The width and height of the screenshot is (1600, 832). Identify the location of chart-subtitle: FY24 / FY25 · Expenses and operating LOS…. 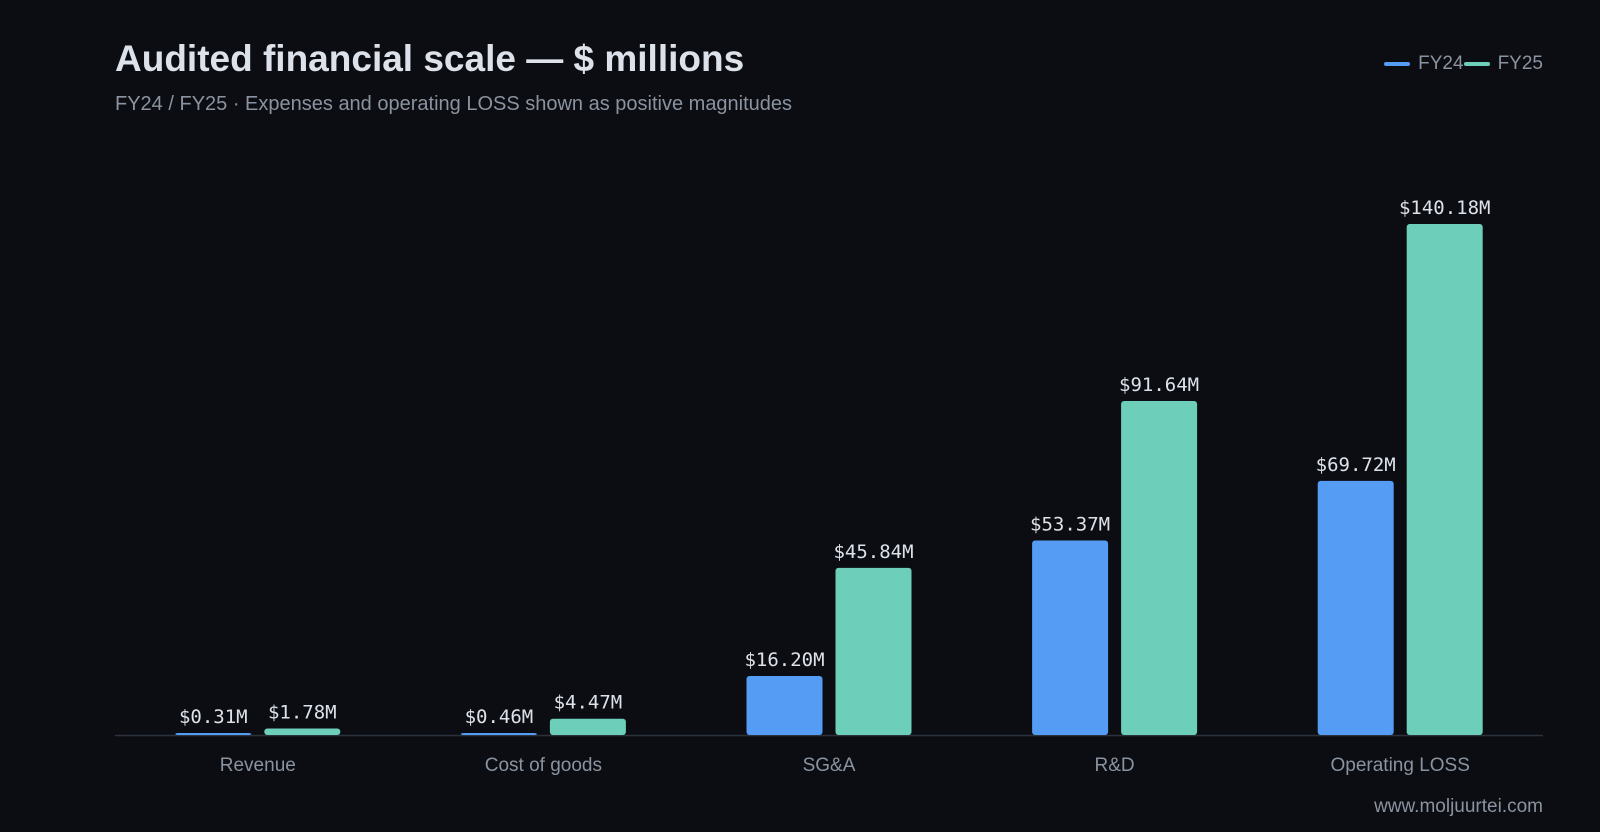
(454, 104).